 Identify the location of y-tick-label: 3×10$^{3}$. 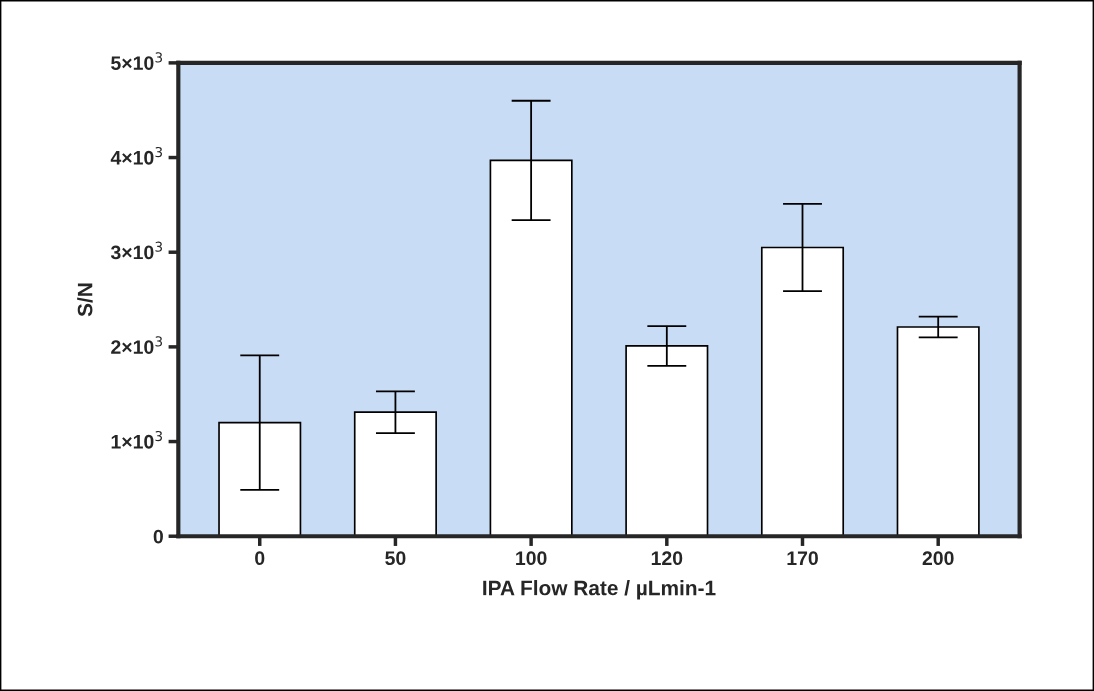
(136, 250).